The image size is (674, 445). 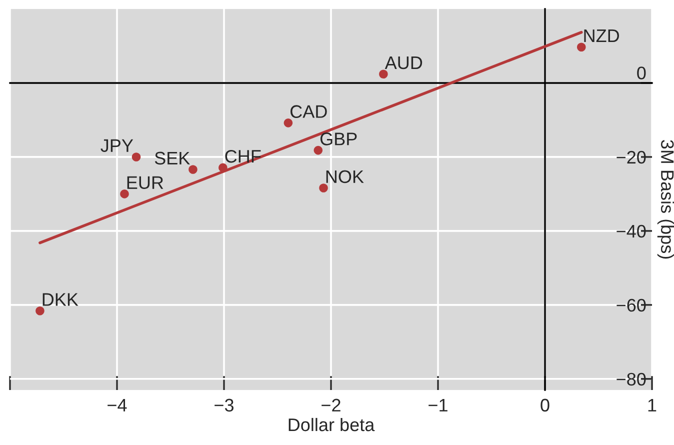 I want to click on y-tick-label: −40, so click(x=631, y=231).